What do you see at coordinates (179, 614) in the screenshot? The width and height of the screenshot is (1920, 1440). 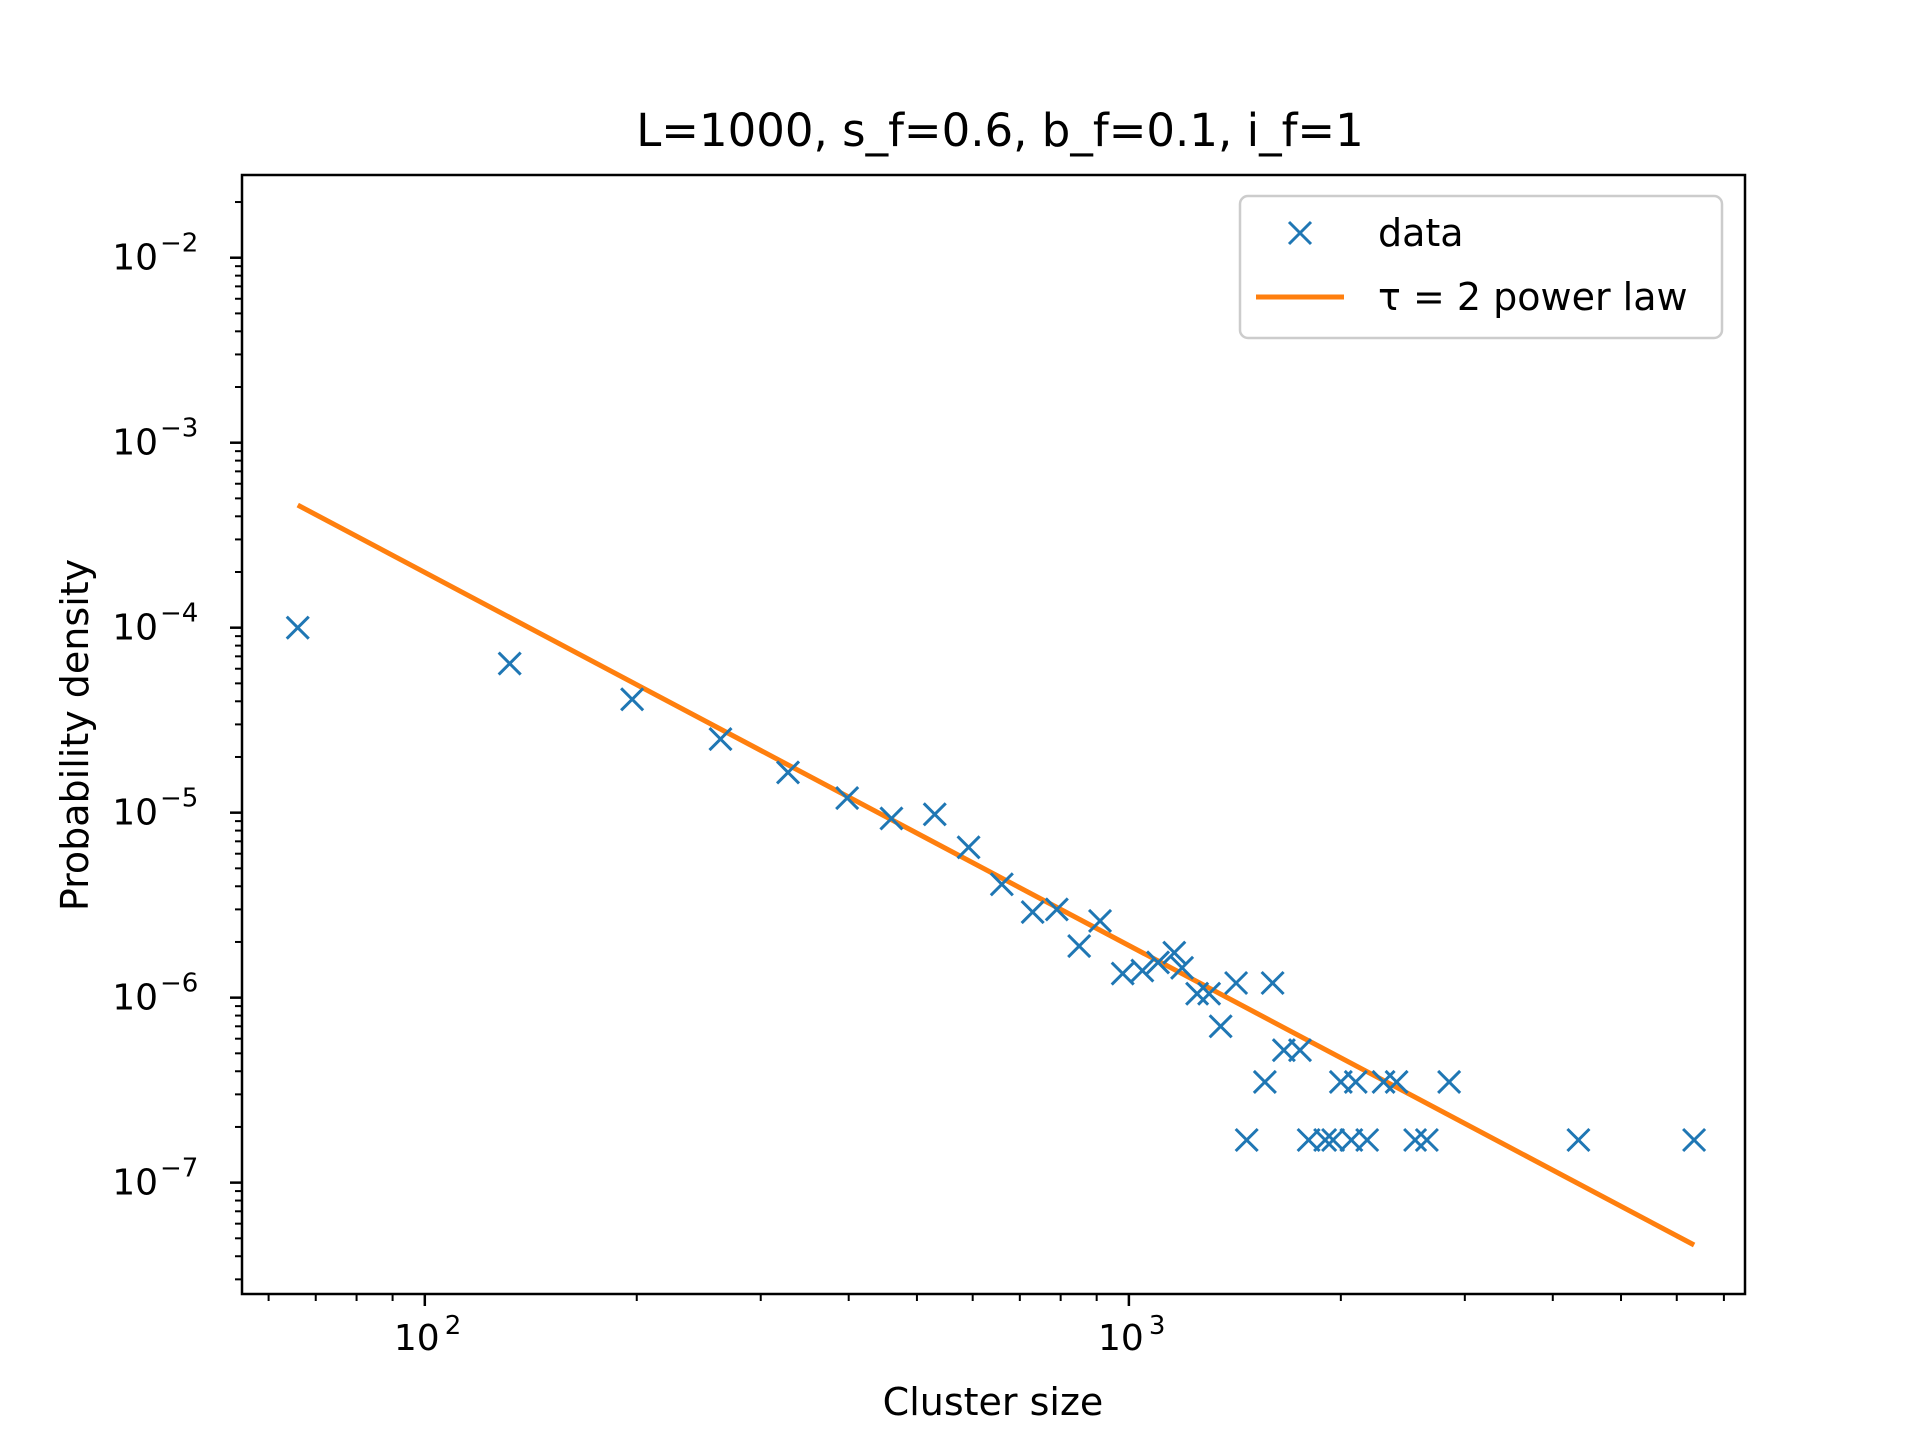 I see `y-tick-exponent: −4` at bounding box center [179, 614].